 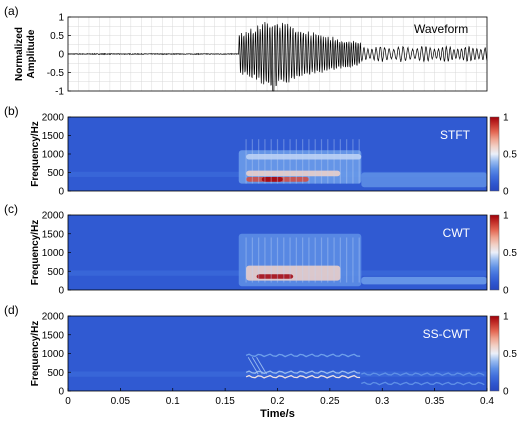 What do you see at coordinates (382, 401) in the screenshot?
I see `x-tick-label: 0.3` at bounding box center [382, 401].